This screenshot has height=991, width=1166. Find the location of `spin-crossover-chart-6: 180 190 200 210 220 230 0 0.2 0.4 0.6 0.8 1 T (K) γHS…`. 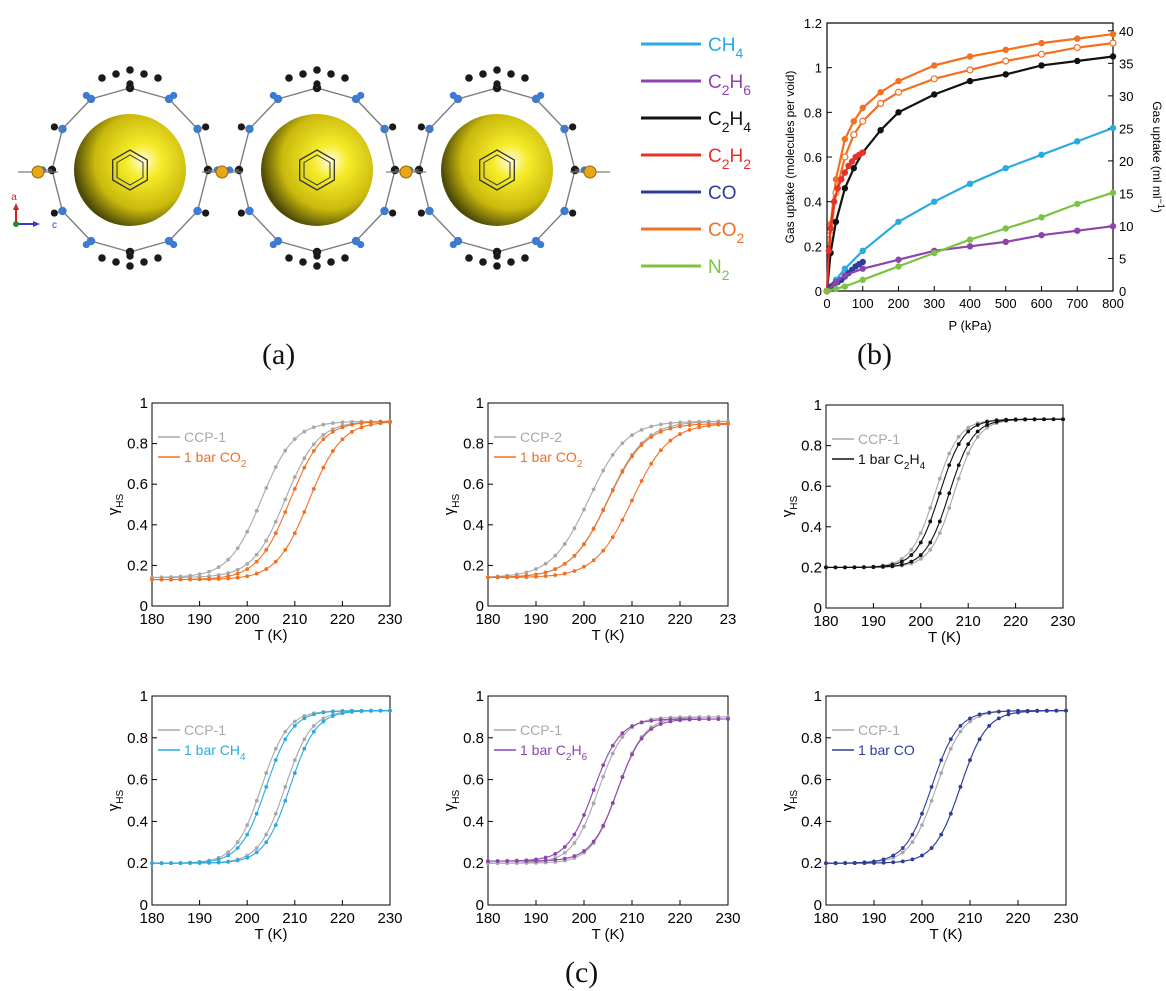

spin-crossover-chart-6: 180 190 200 210 220 230 0 0.2 0.4 0.6 0.8 1 T (K) γHS… is located at coordinates (929, 815).